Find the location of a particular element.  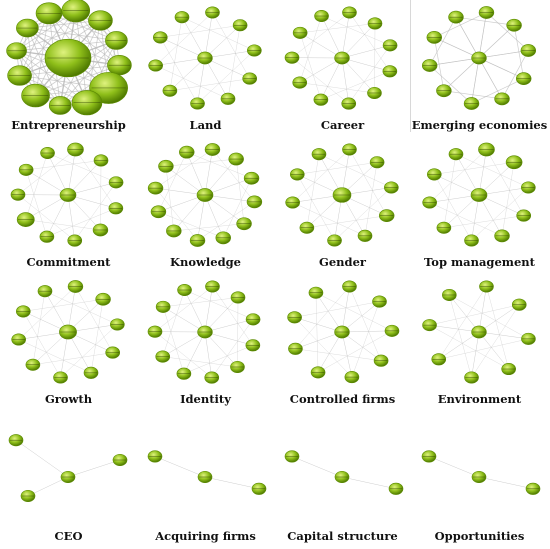

network-panel: CEO is located at coordinates (68, 479).